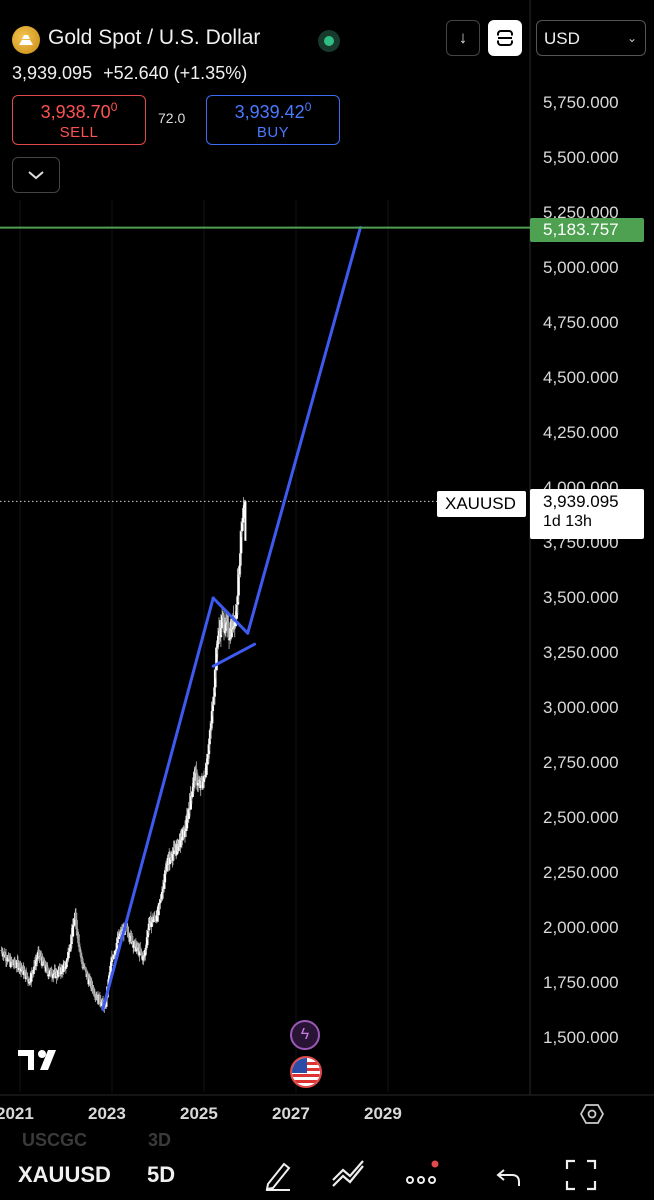  I want to click on instrument-title: Gold Spot / U.S. Dollar, so click(154, 37).